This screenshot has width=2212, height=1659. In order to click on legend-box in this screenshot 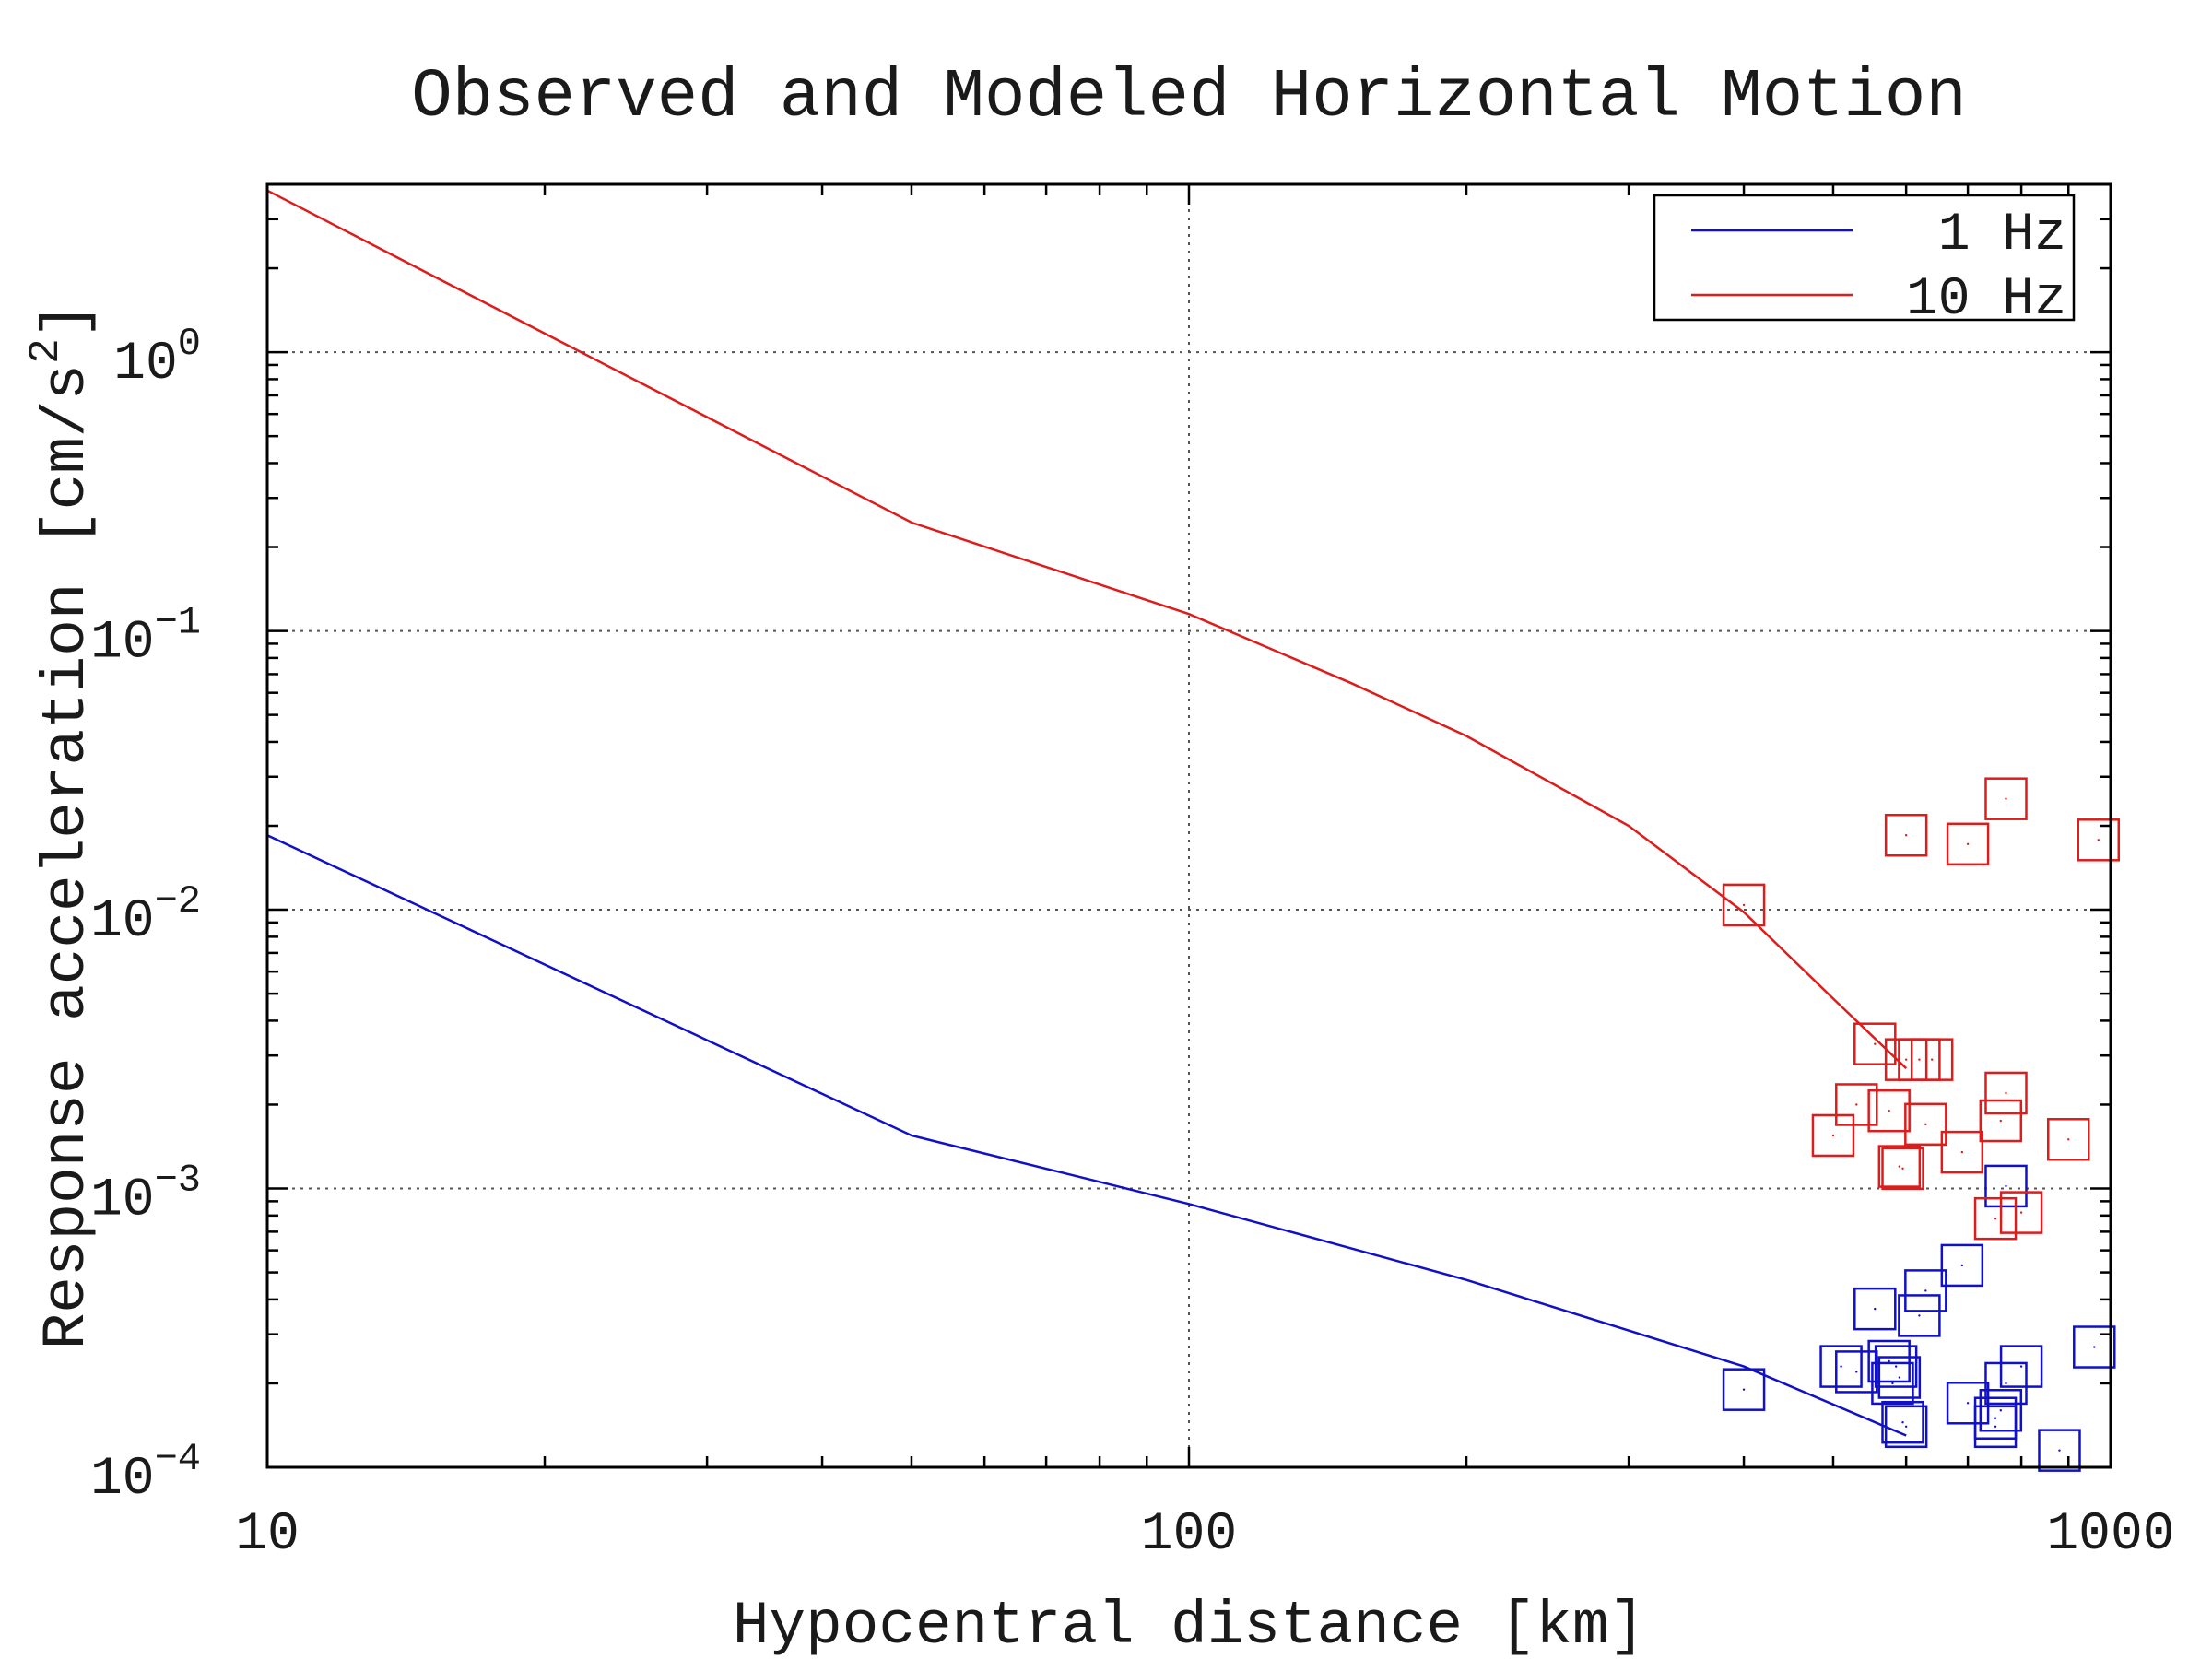, I will do `click(1864, 258)`.